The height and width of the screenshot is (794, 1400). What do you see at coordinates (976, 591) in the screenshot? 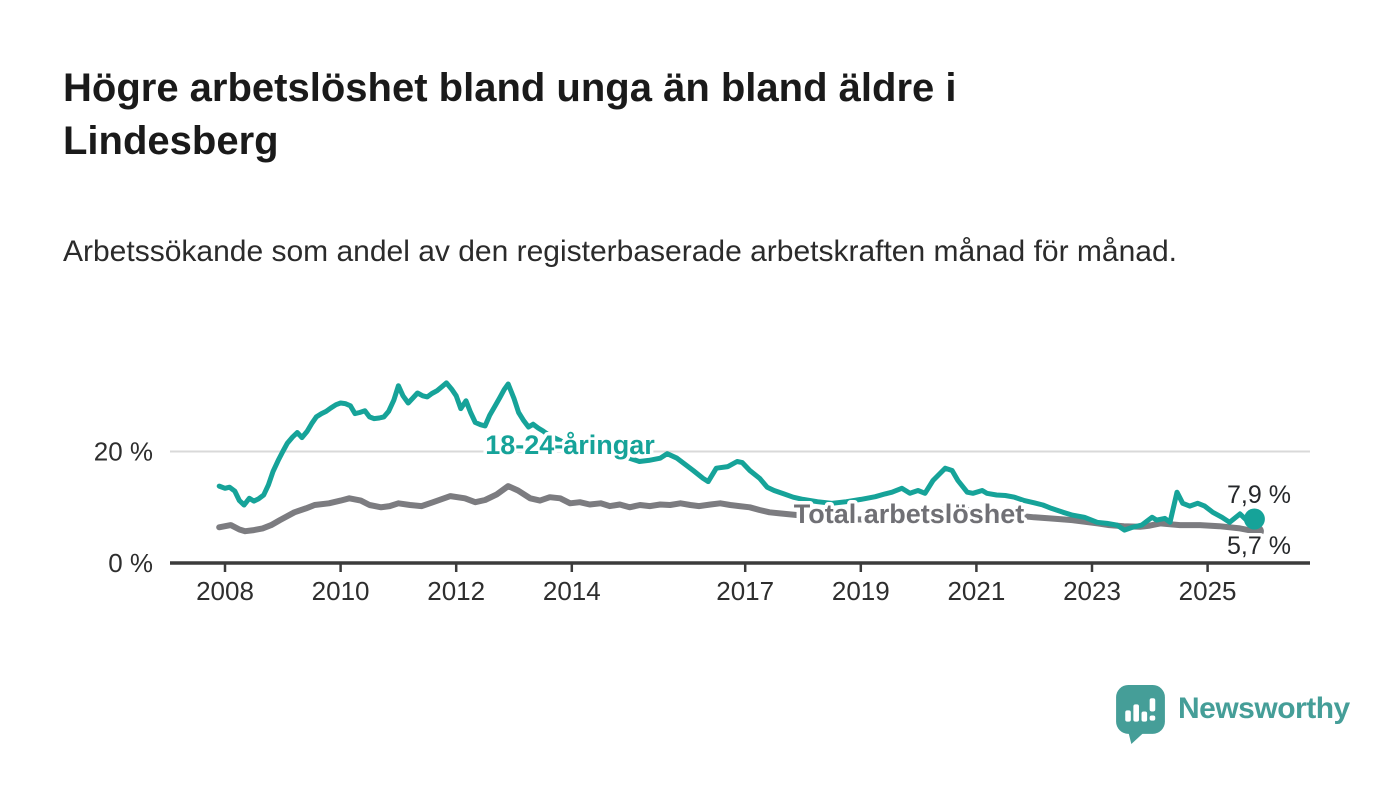
I see `x-tick-label: 2021` at bounding box center [976, 591].